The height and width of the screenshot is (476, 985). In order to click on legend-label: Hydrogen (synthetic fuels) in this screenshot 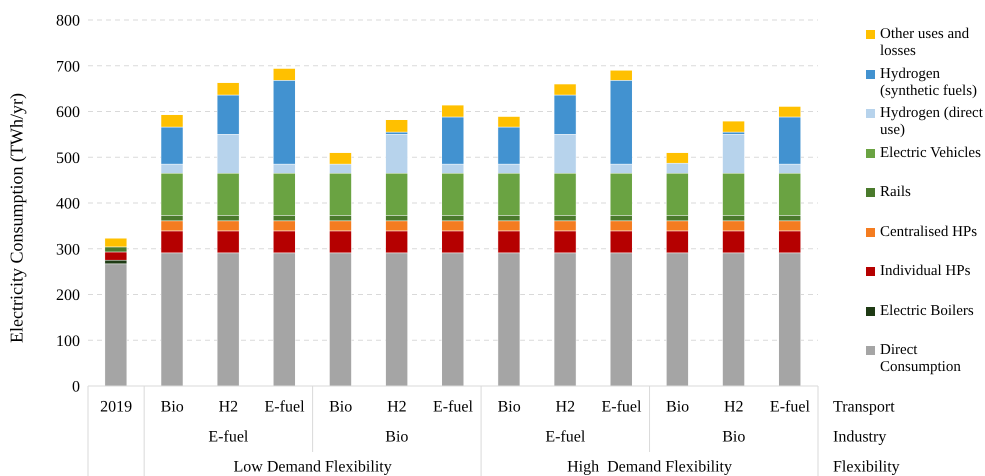, I will do `click(929, 83)`.